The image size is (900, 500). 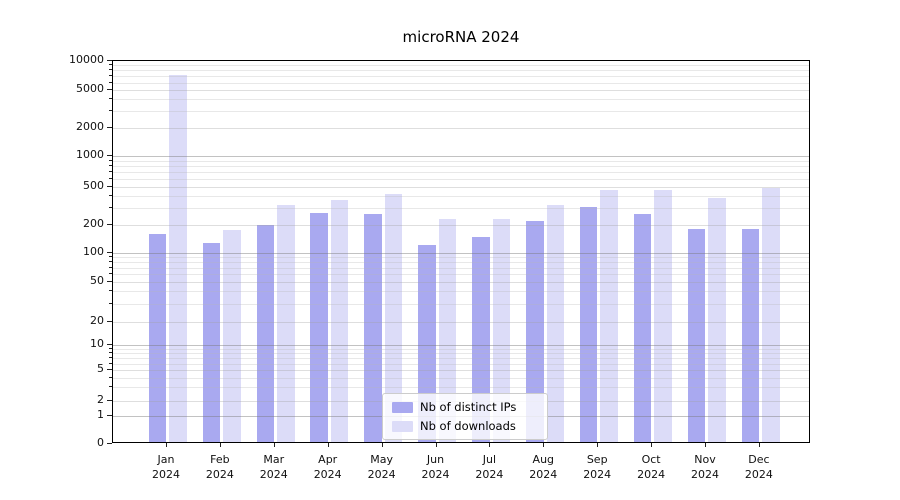 What do you see at coordinates (555, 323) in the screenshot?
I see `bar-downloads-aug` at bounding box center [555, 323].